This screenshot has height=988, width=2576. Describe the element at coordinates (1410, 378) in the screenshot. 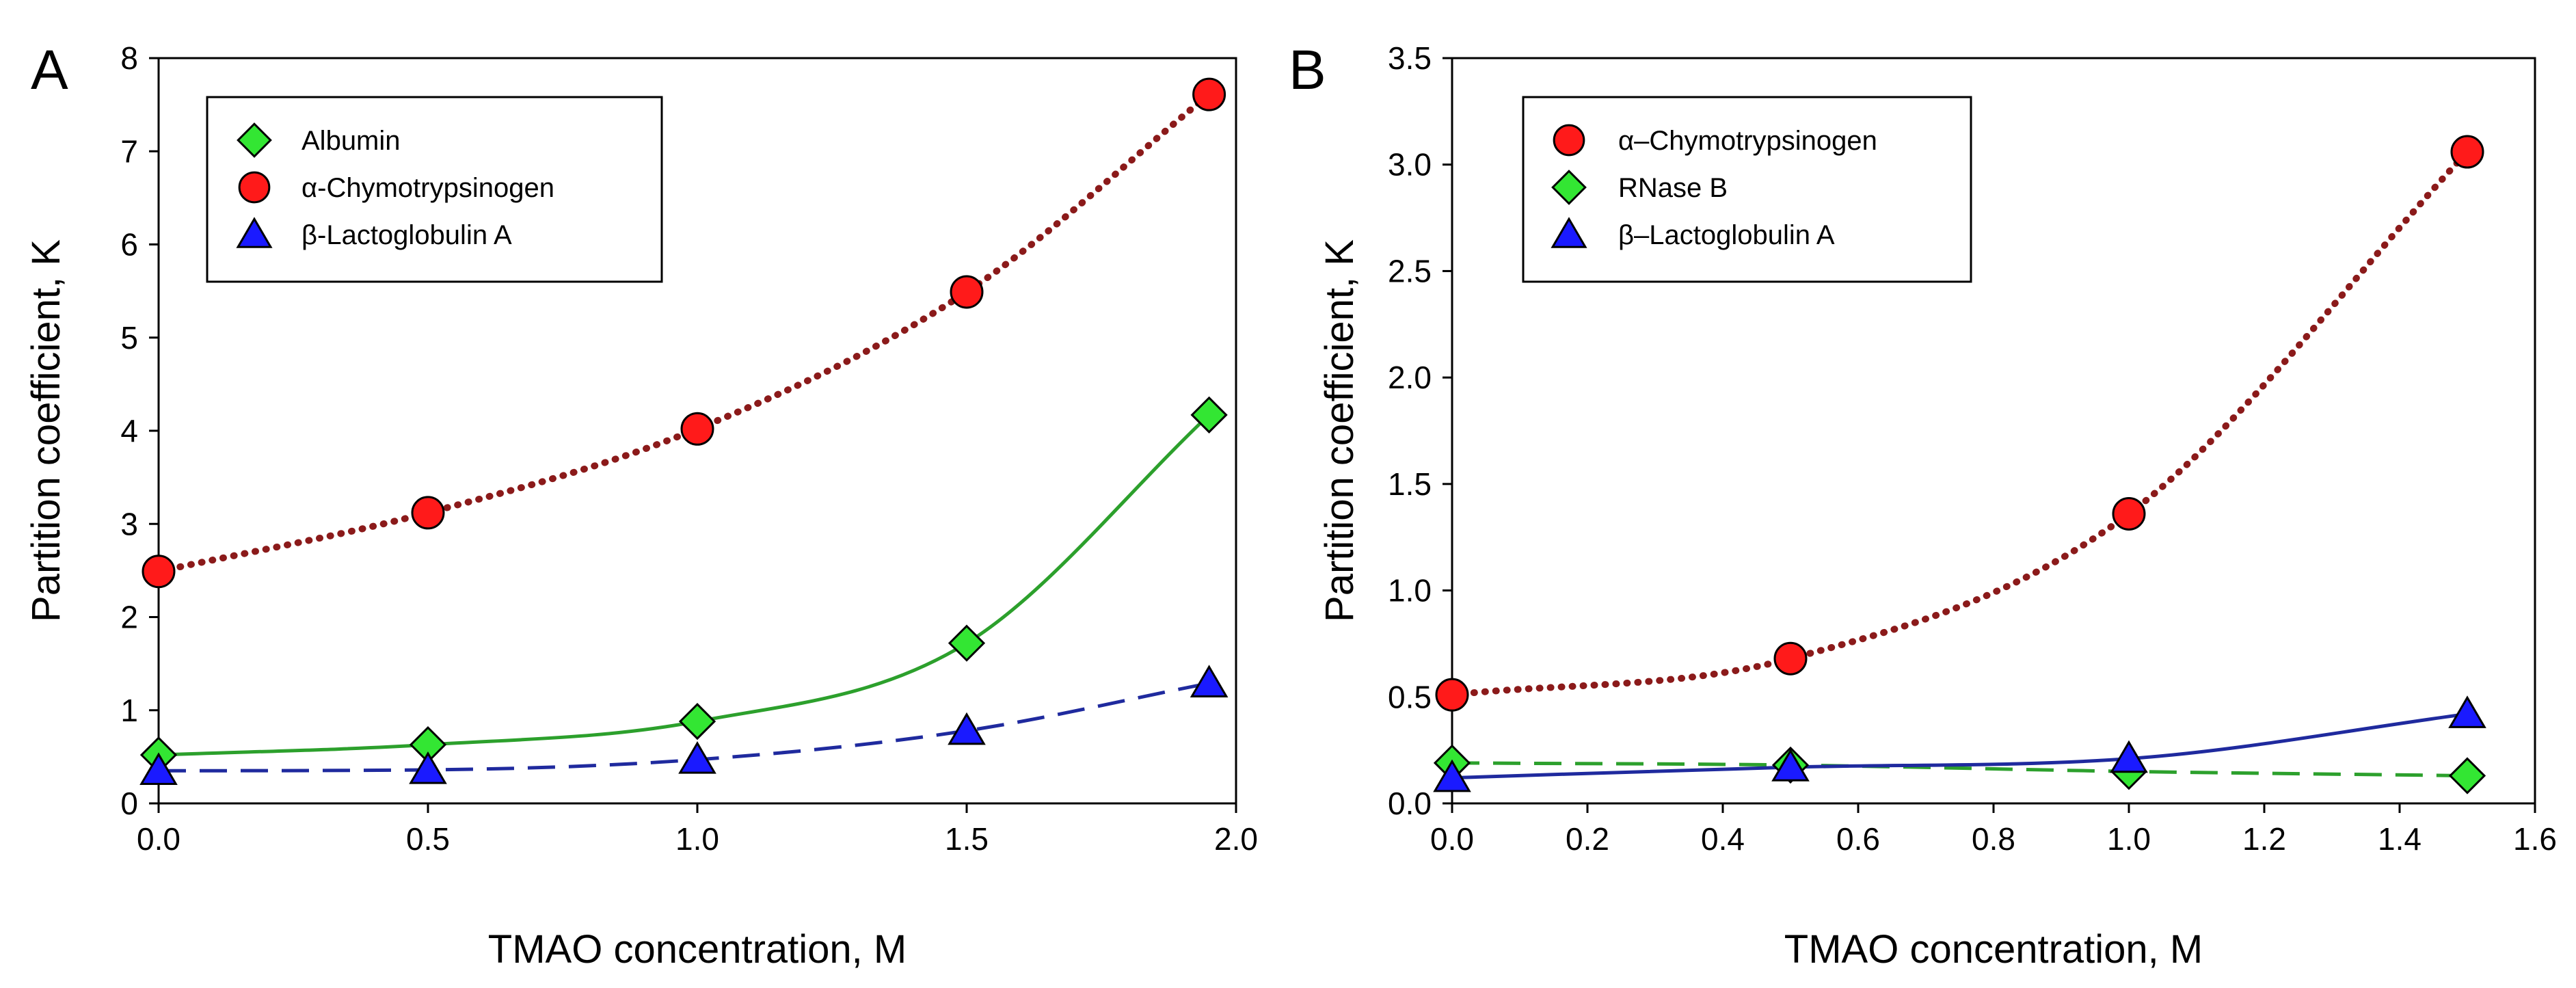

I see `panel-b-y-tick-label: 2.0` at that location.